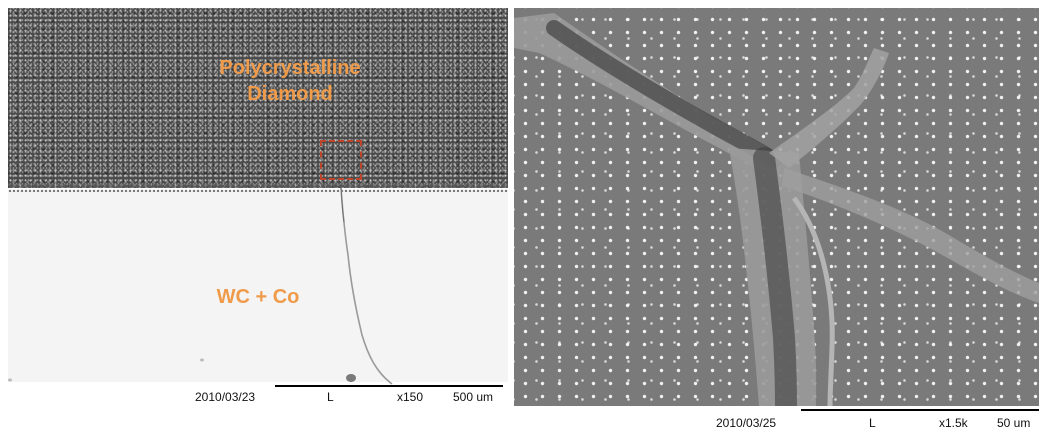 Image resolution: width=1039 pixels, height=435 pixels. I want to click on substrate-label: WC + Co, so click(258, 297).